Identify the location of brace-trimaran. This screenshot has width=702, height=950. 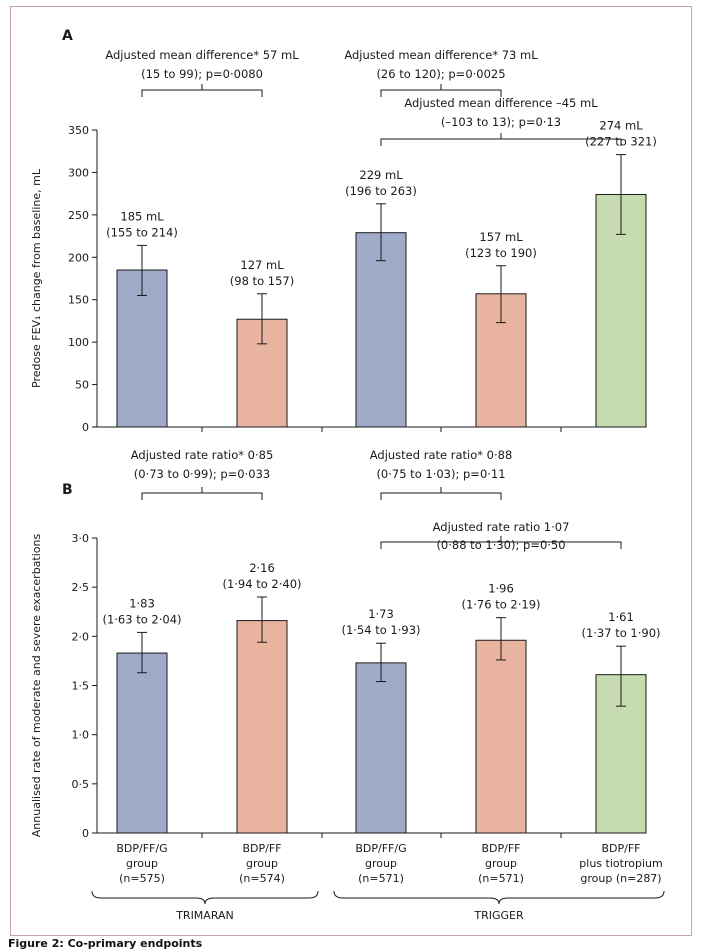
(205, 897).